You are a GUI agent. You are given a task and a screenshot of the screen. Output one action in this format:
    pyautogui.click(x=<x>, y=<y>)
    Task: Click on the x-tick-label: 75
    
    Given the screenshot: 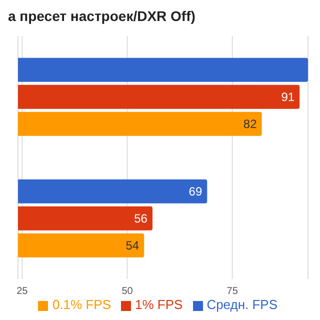 What is the action you would take?
    pyautogui.click(x=232, y=292)
    